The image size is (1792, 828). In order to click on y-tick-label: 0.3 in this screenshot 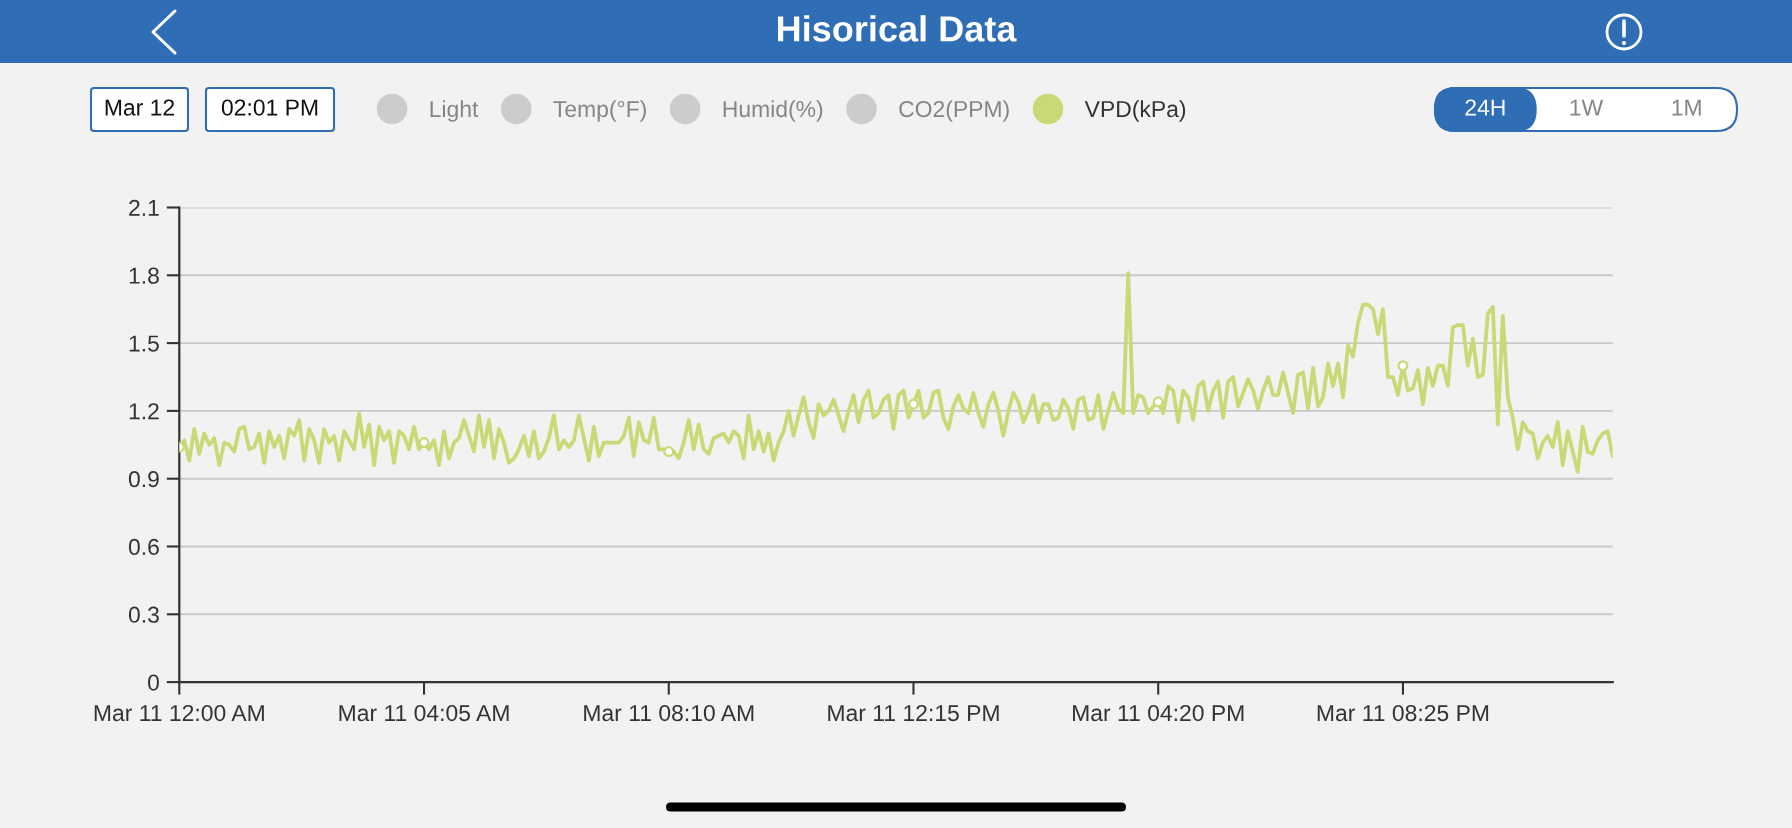, I will do `click(143, 614)`.